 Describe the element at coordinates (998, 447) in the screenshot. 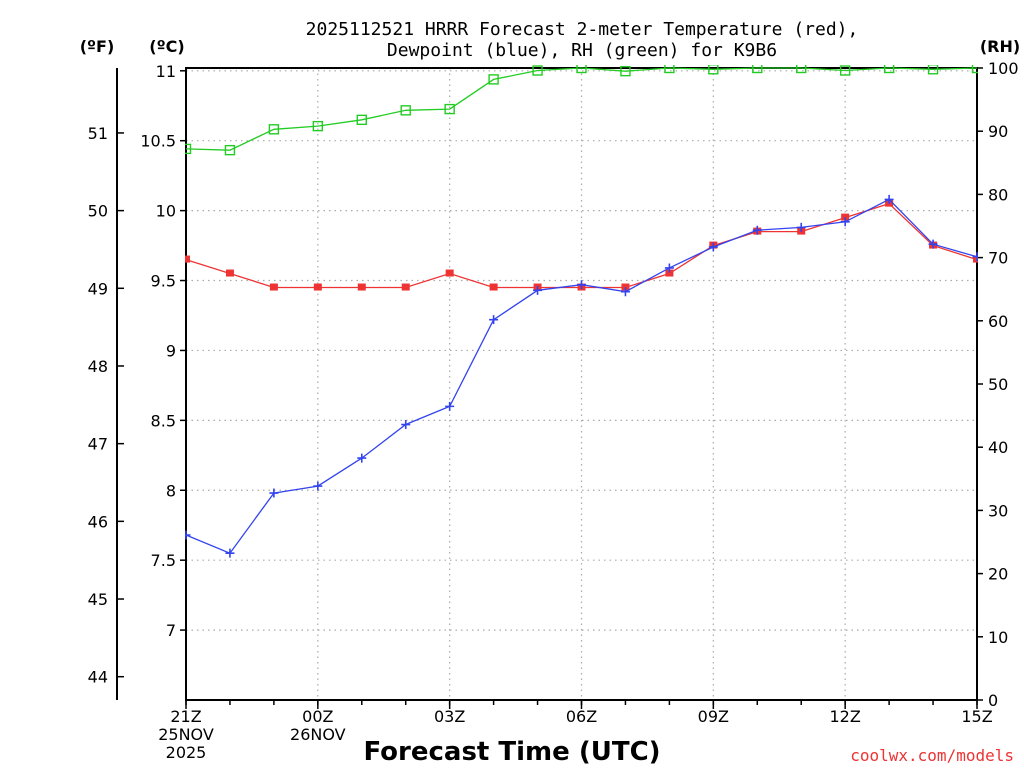

I see `rh-tick-label: 40` at that location.